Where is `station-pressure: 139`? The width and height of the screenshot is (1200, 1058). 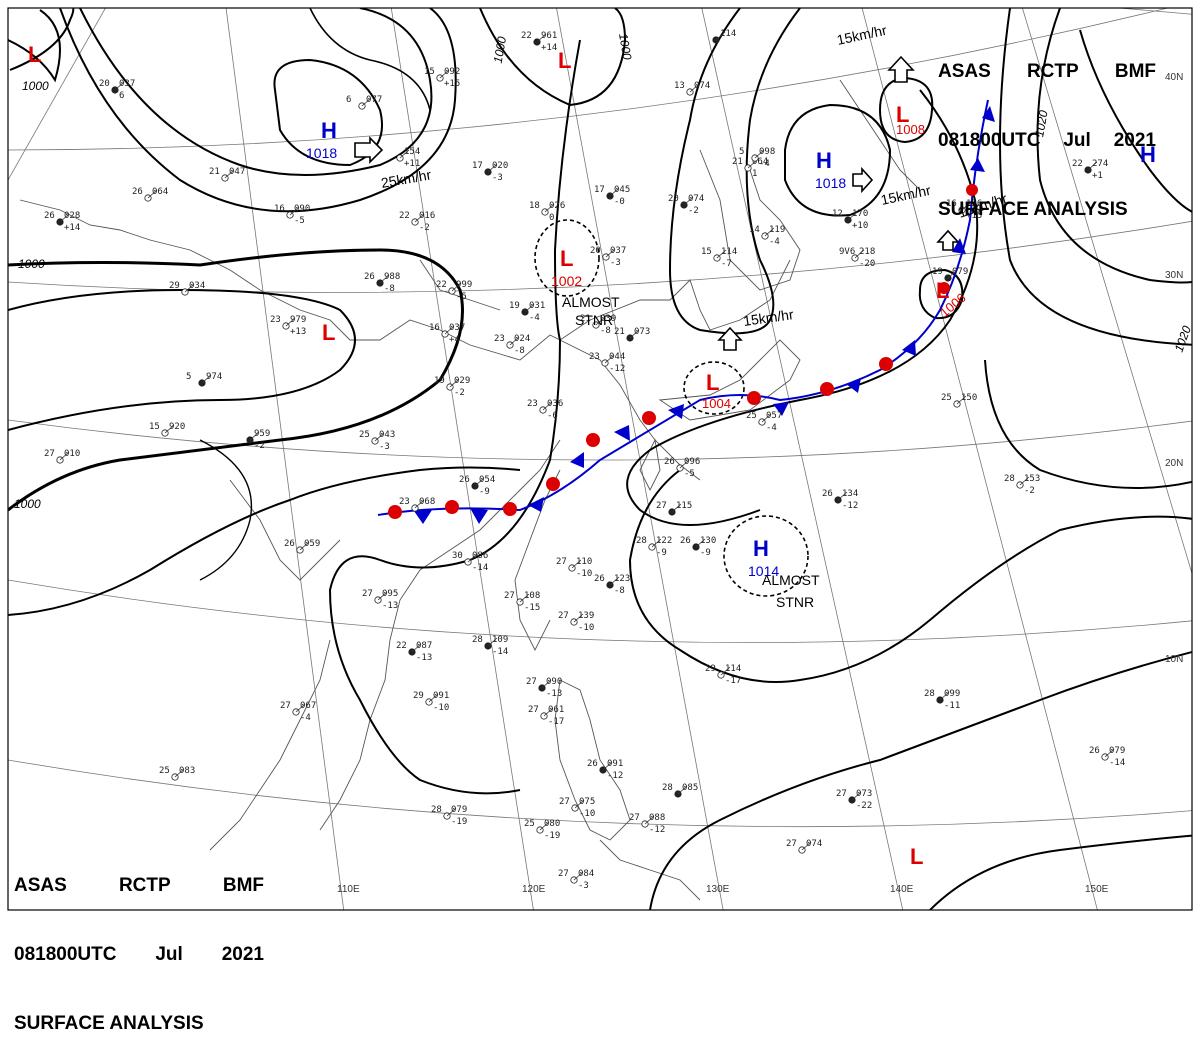
station-pressure: 139 is located at coordinates (586, 616).